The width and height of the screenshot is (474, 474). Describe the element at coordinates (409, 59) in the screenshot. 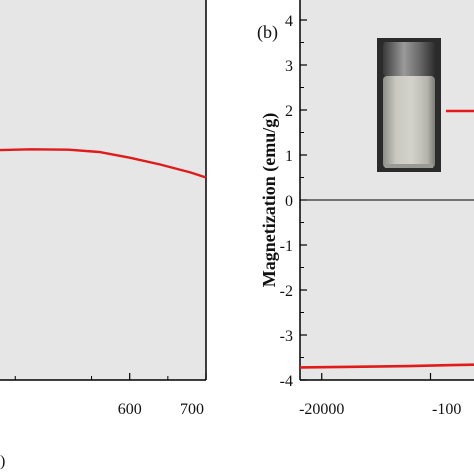

I see `vial-cap` at that location.